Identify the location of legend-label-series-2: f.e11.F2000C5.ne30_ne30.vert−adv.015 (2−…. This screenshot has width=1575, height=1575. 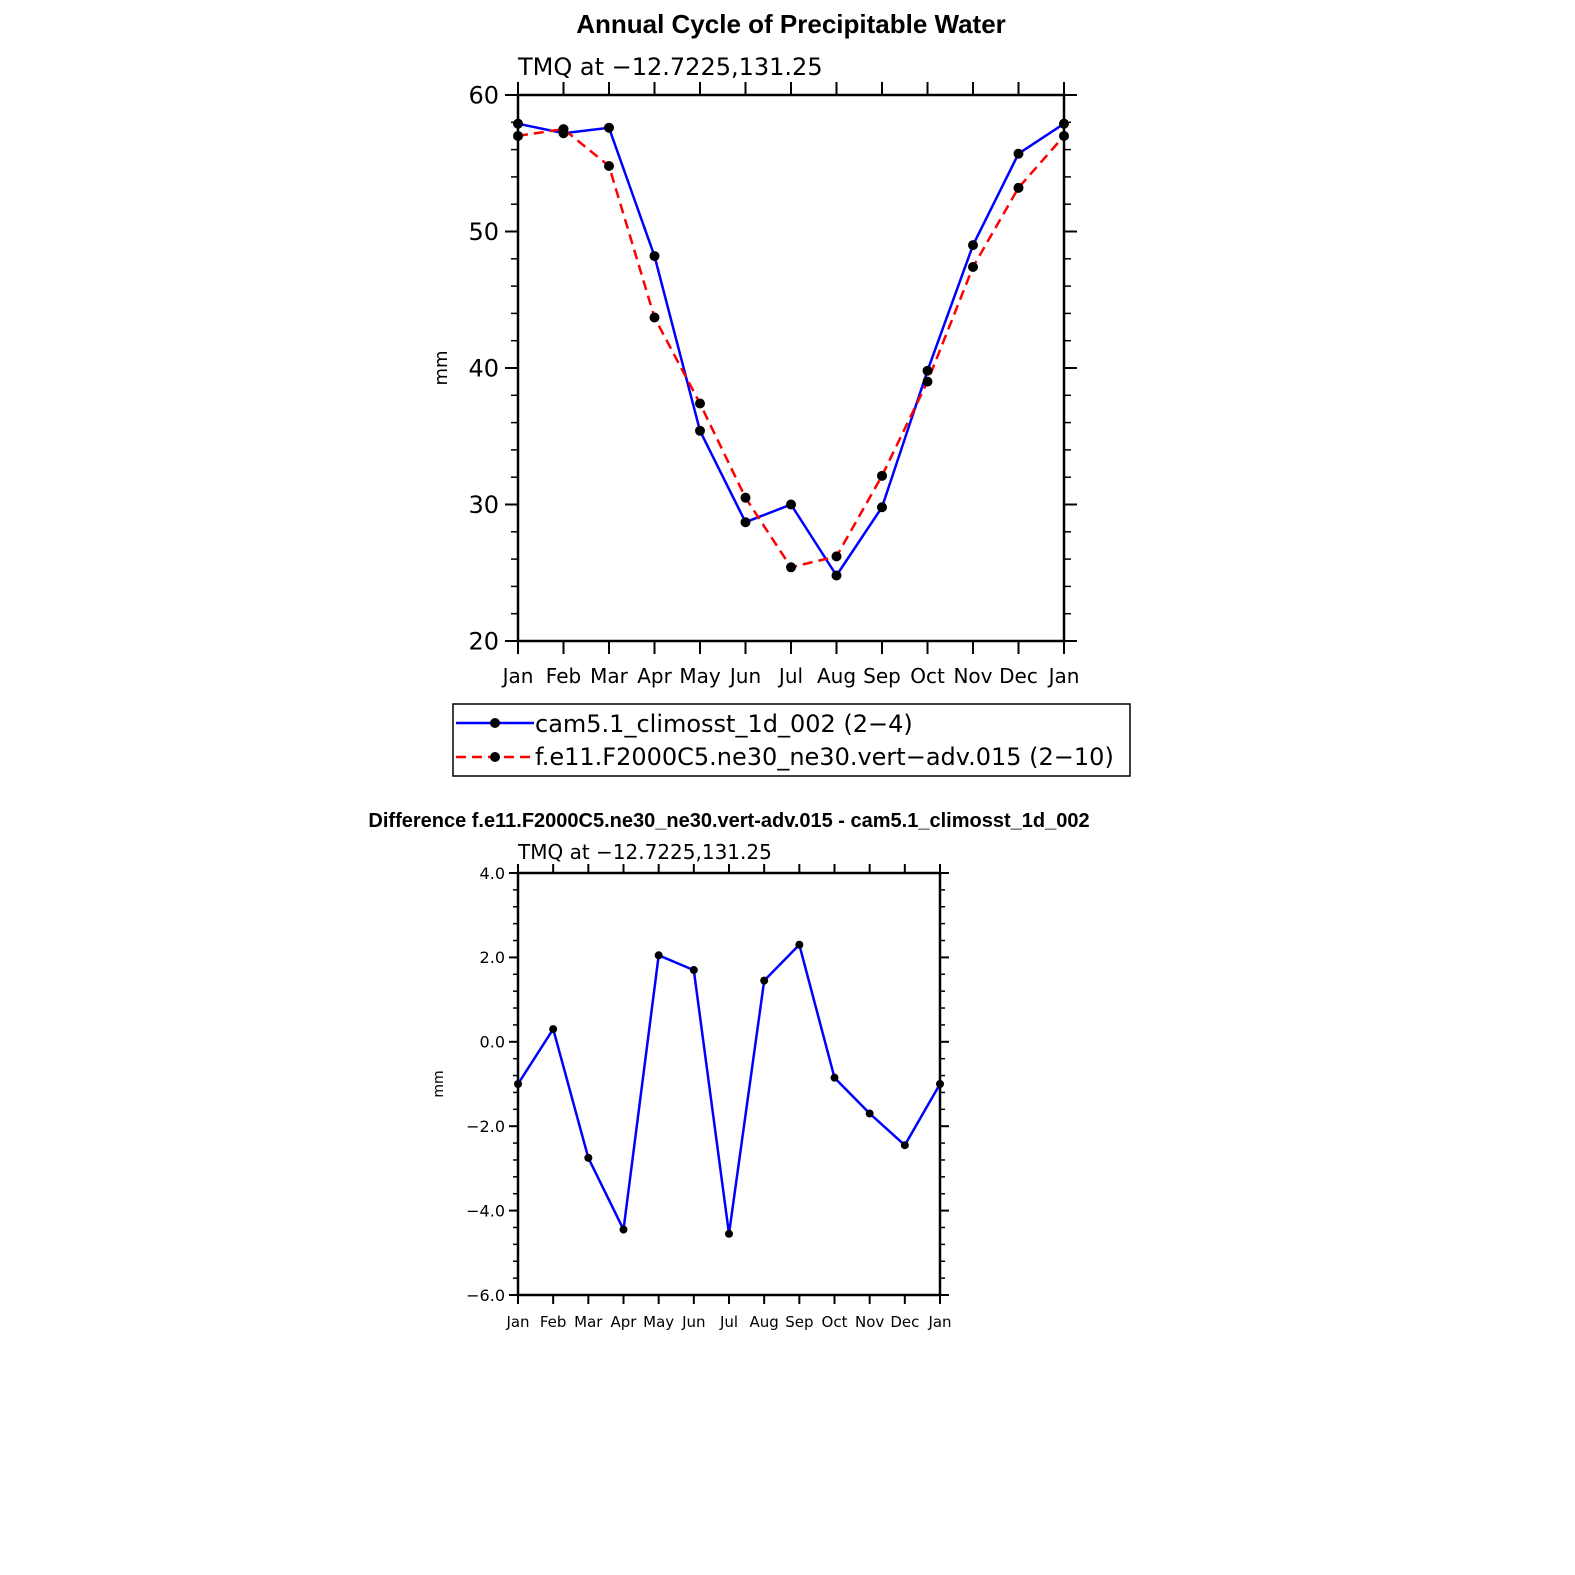
(824, 757).